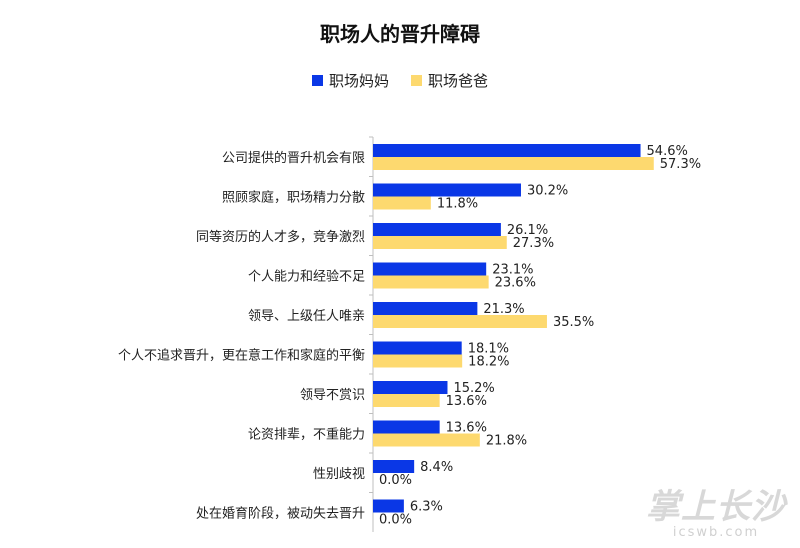 This screenshot has height=548, width=800. What do you see at coordinates (680, 164) in the screenshot?
I see `data-label-dad: 57.3%` at bounding box center [680, 164].